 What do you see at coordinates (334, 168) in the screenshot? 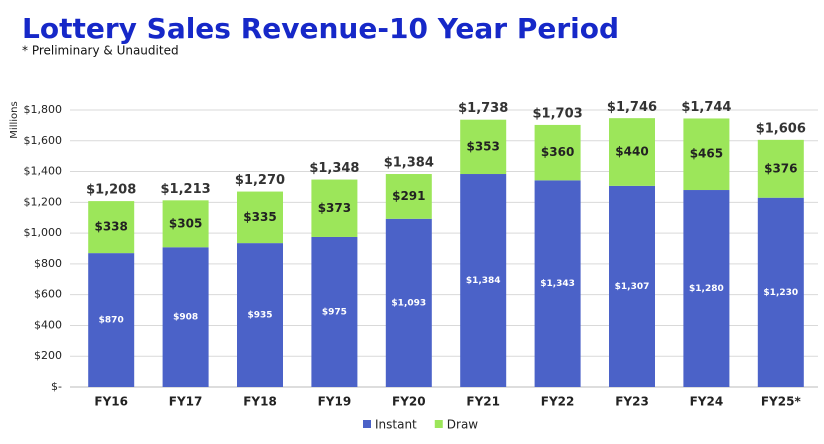
I see `total-label: $1,348` at bounding box center [334, 168].